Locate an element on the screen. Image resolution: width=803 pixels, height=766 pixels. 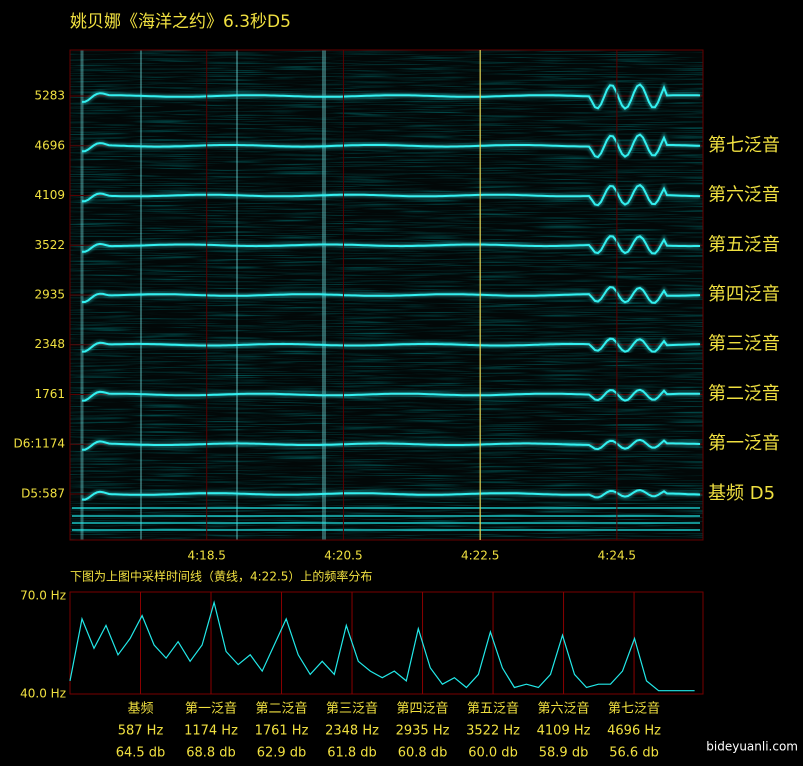
peak-freq: 4696 Hz is located at coordinates (634, 731).